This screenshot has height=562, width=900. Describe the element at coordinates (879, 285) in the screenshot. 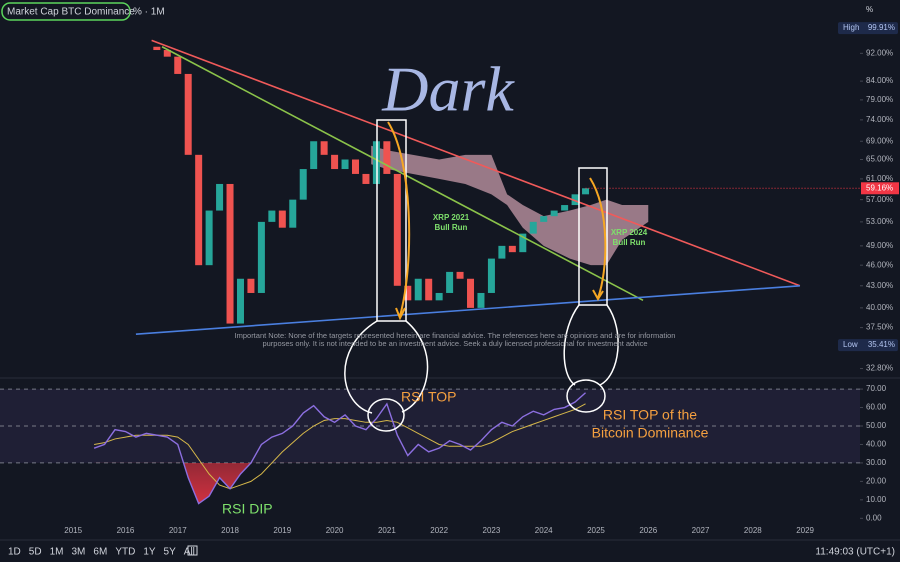

I see `y-tick-label: 43.00%` at that location.